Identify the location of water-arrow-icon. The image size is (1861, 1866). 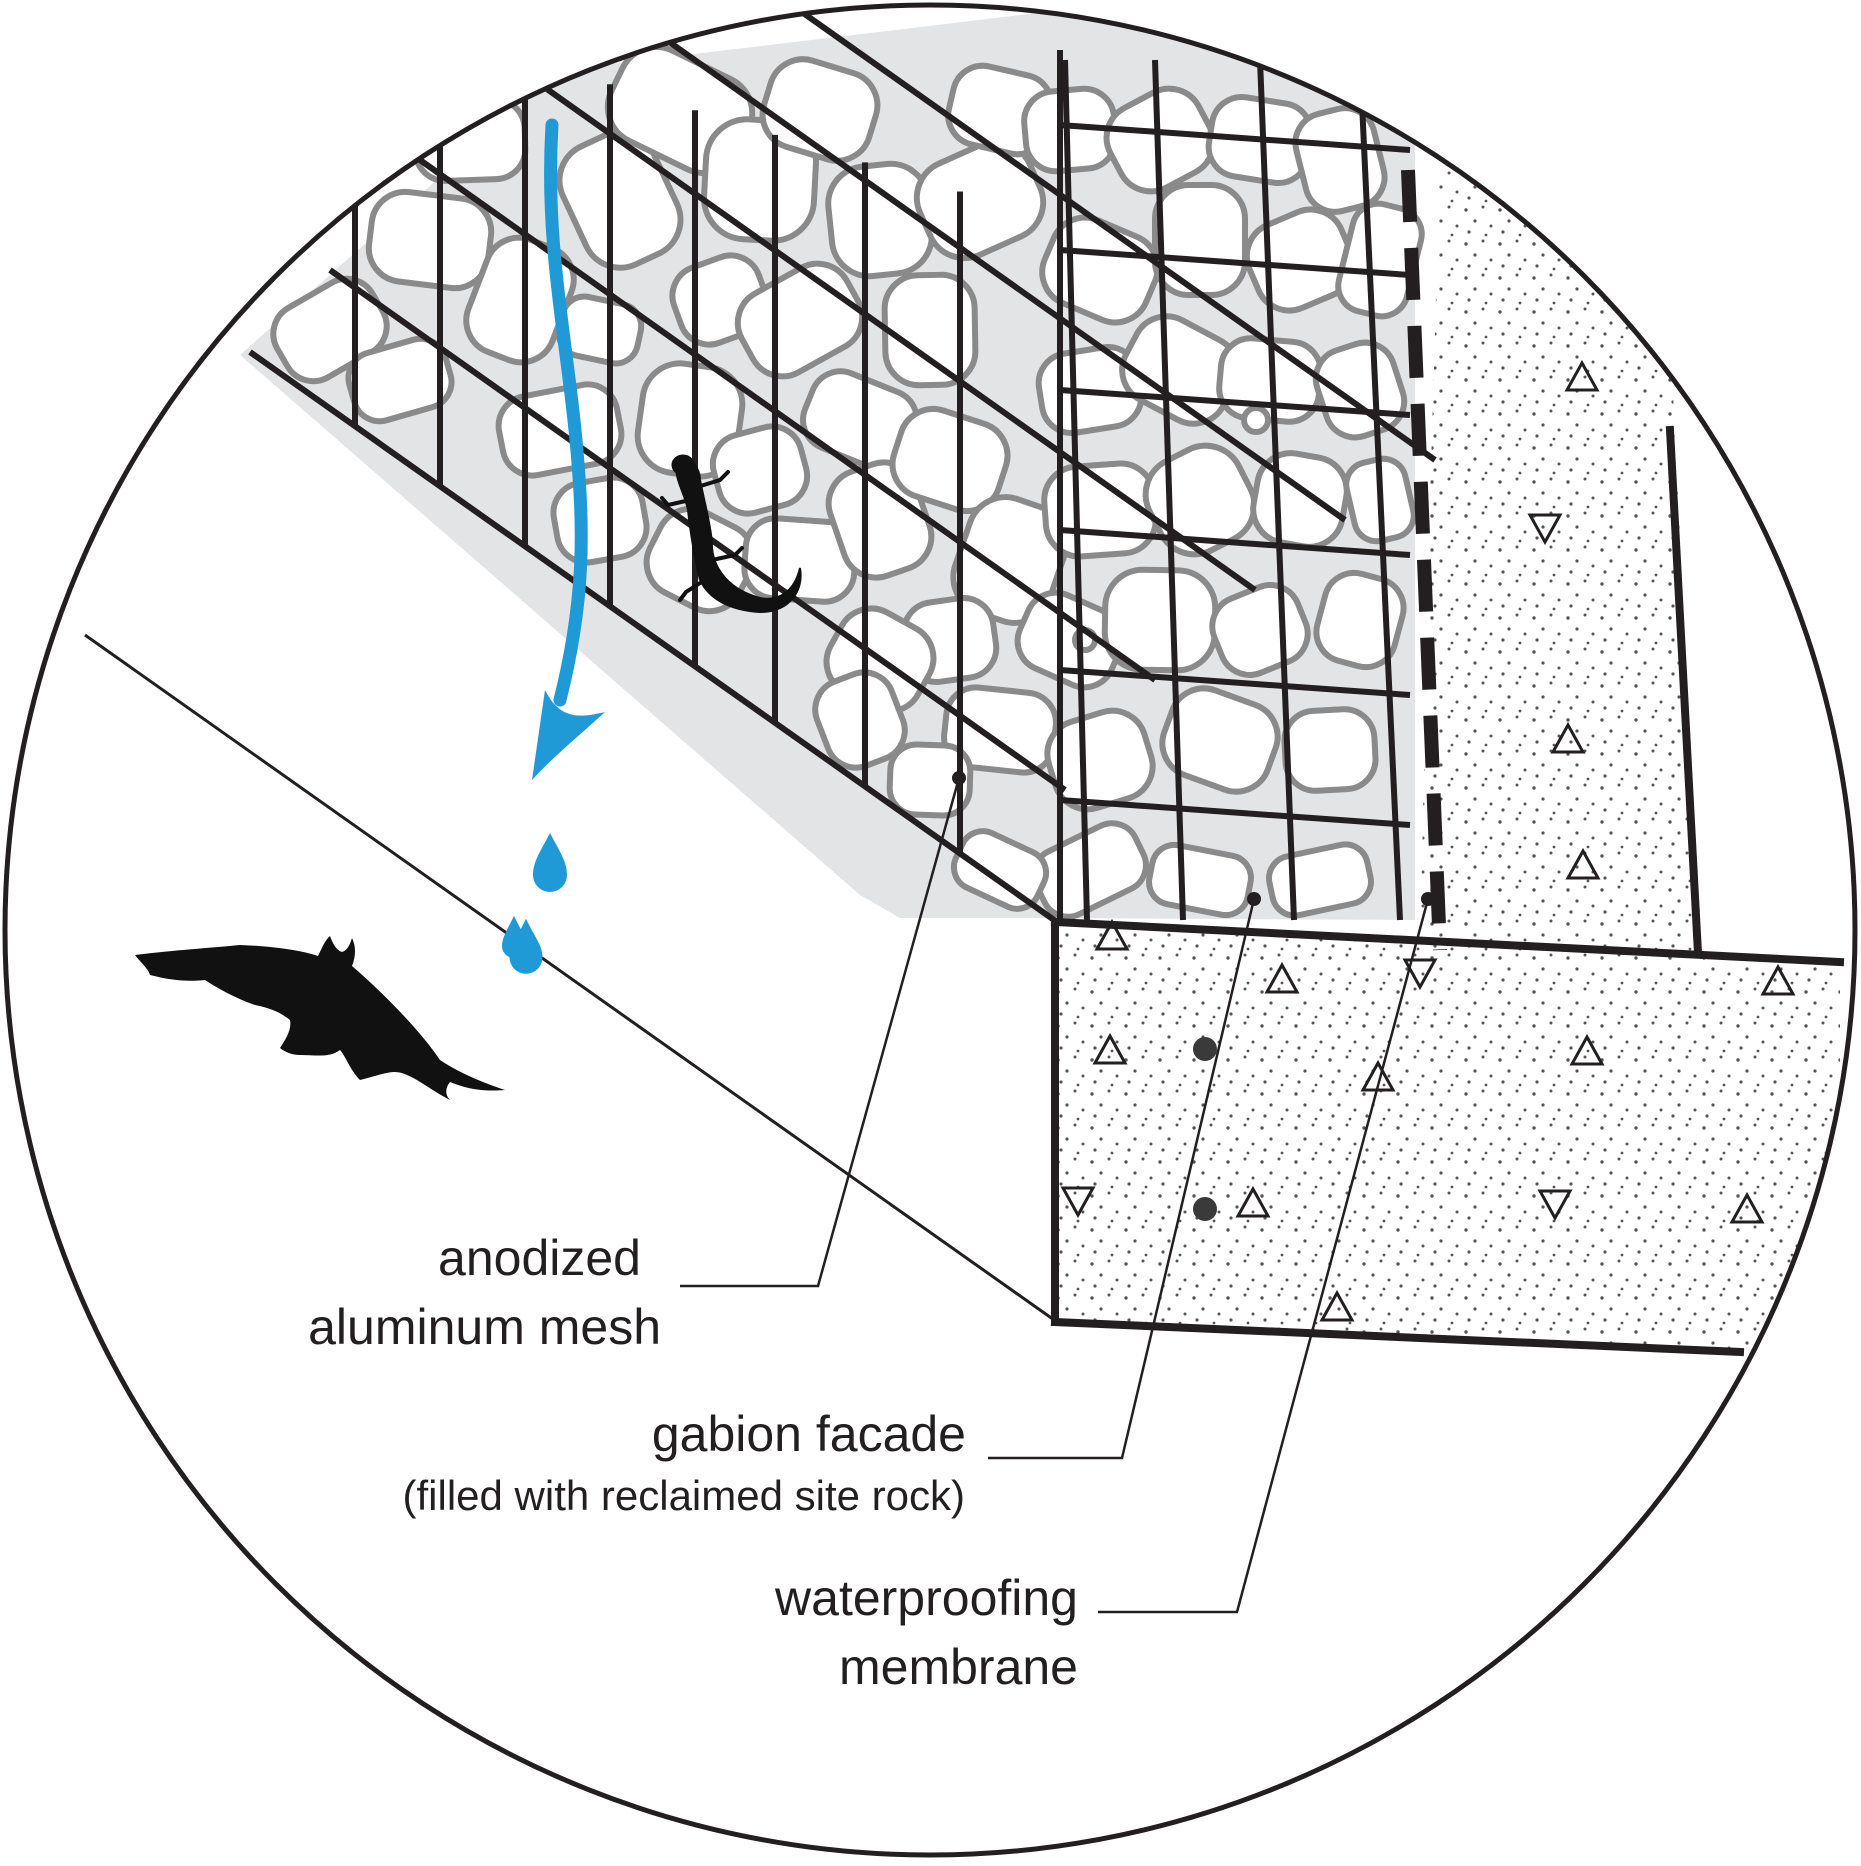
(568, 449).